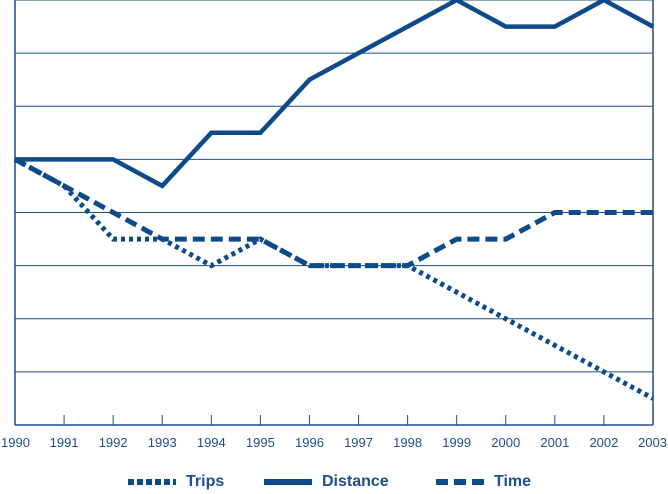 This screenshot has width=668, height=494. Describe the element at coordinates (152, 482) in the screenshot. I see `trips-swatch` at that location.